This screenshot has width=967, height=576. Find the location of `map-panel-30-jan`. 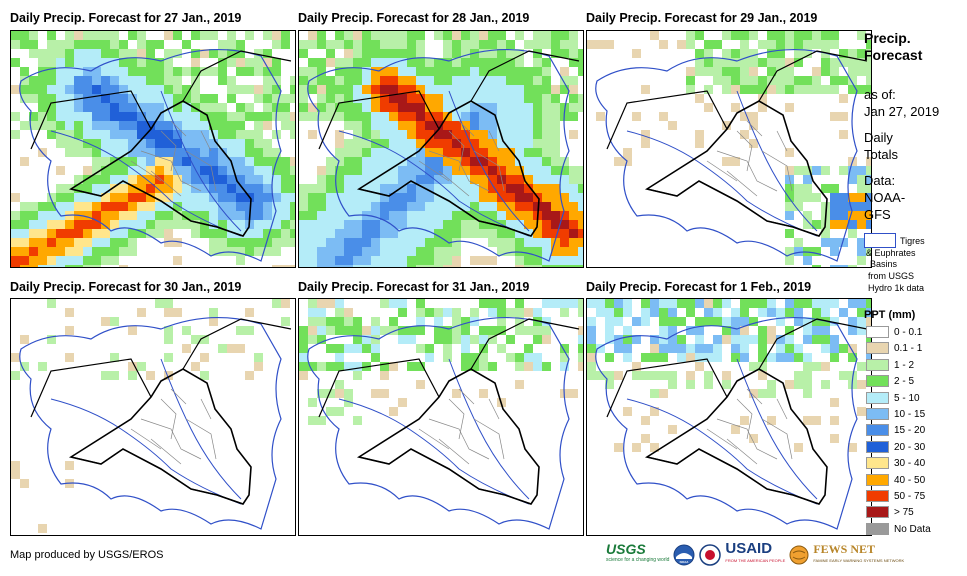

map-panel-30-jan is located at coordinates (153, 417).